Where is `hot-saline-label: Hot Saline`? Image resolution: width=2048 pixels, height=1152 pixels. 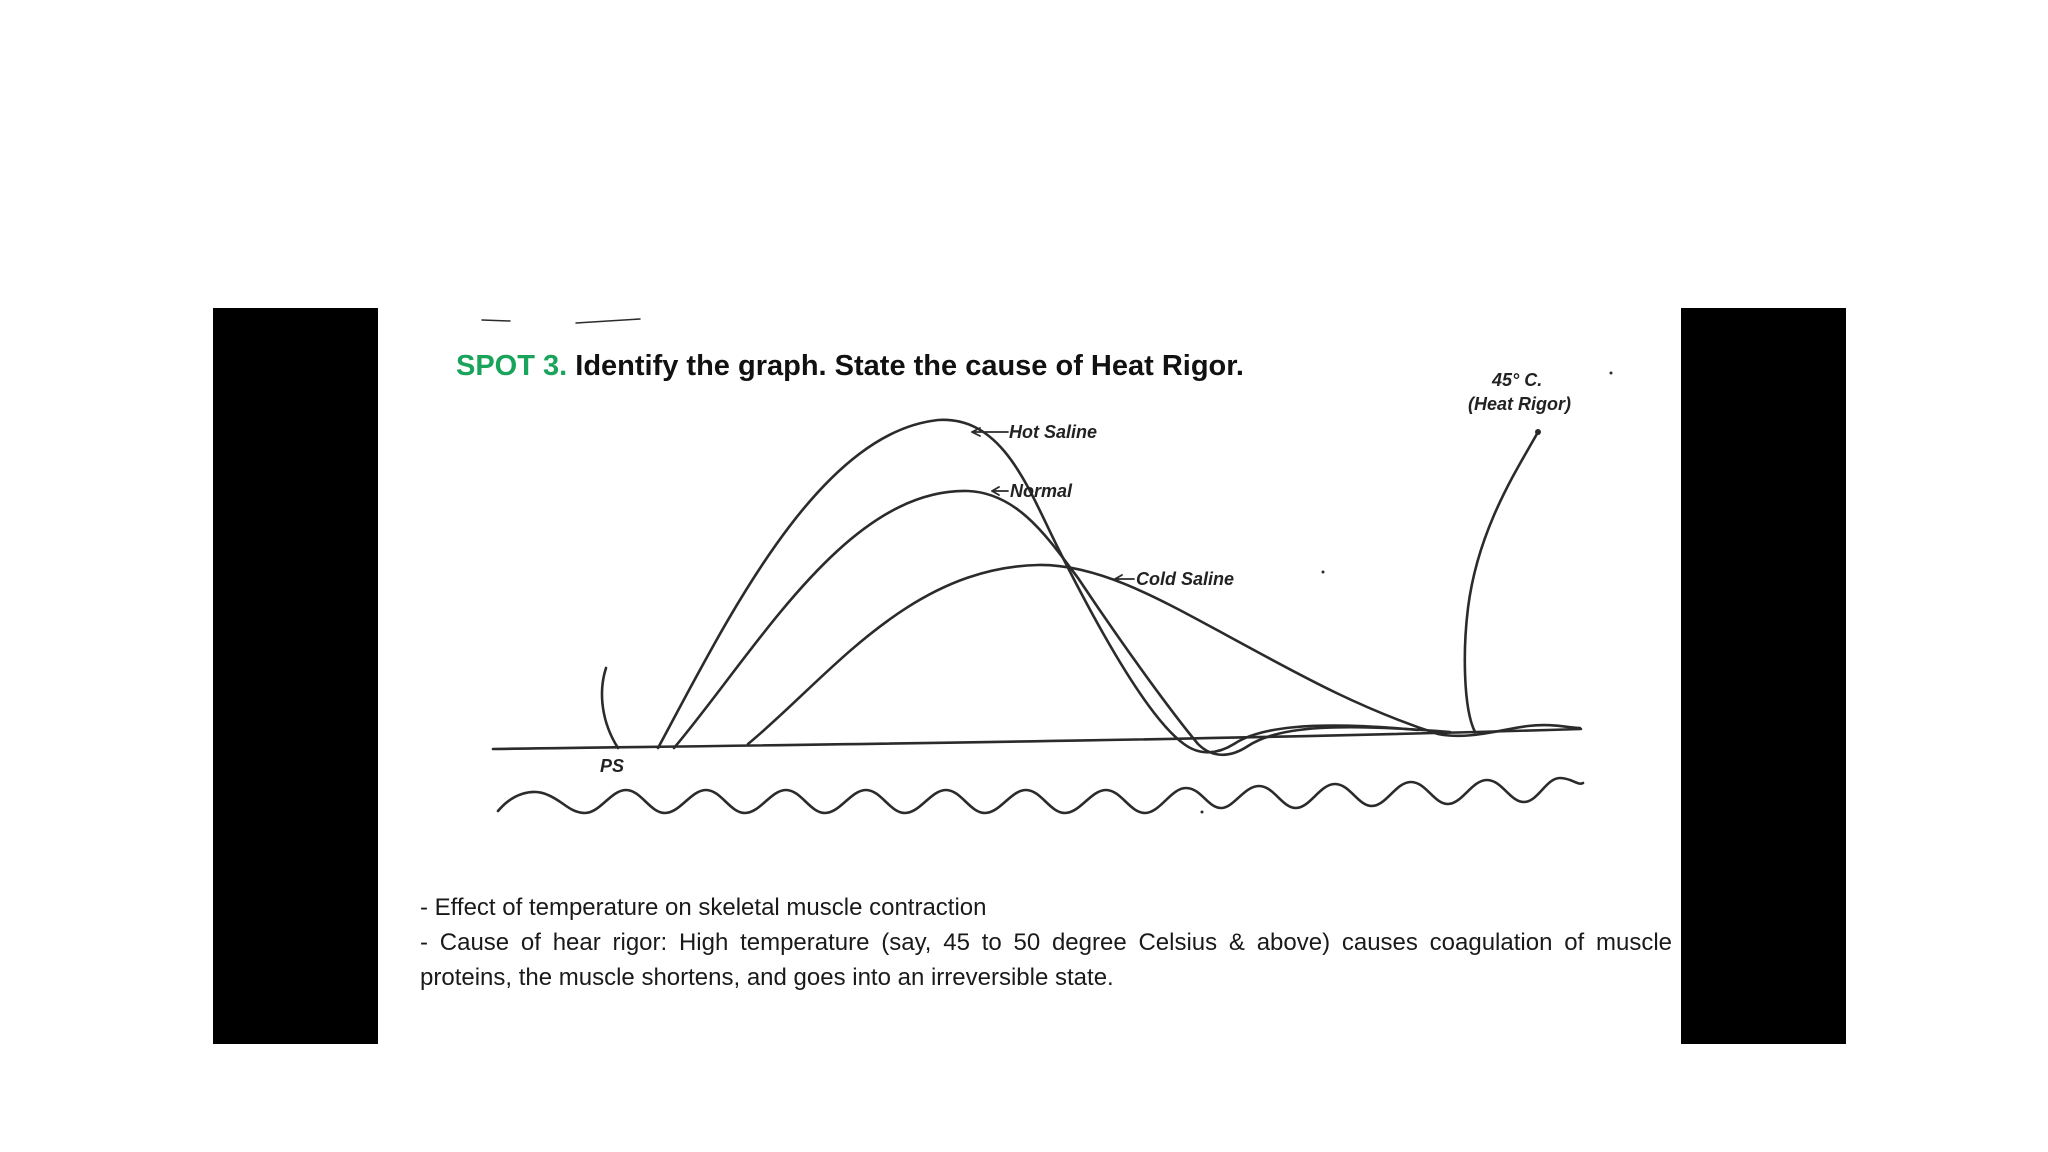 hot-saline-label: Hot Saline is located at coordinates (1053, 432).